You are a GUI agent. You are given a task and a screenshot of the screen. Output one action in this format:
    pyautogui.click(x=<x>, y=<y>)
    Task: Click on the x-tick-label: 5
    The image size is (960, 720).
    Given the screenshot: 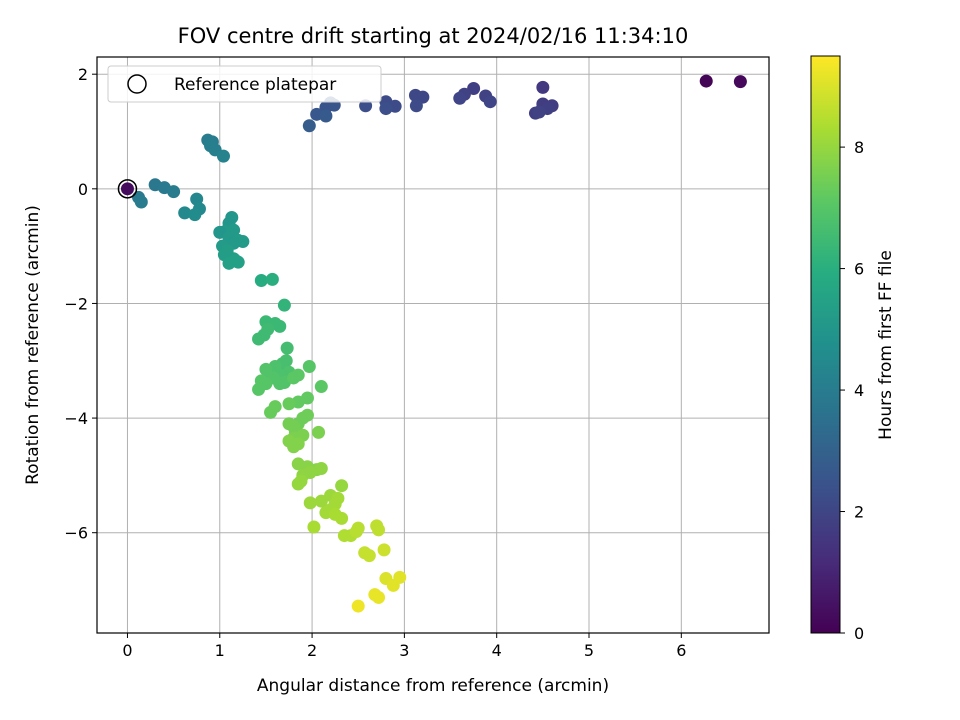 What is the action you would take?
    pyautogui.click(x=589, y=650)
    